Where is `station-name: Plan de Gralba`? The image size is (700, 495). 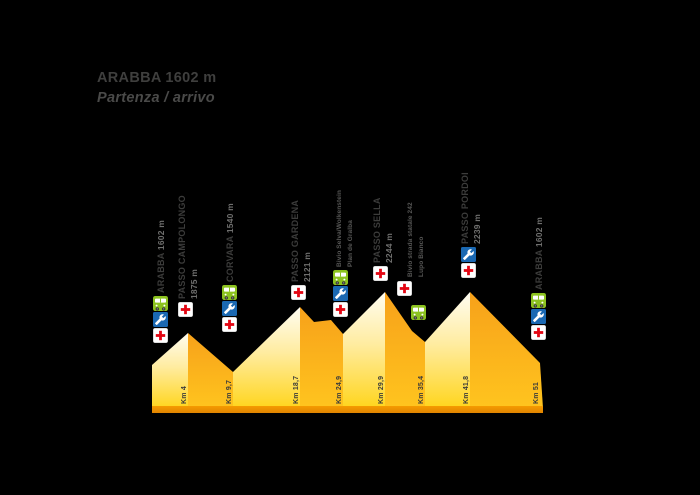
station-name: Plan de Gralba is located at coordinates (349, 243).